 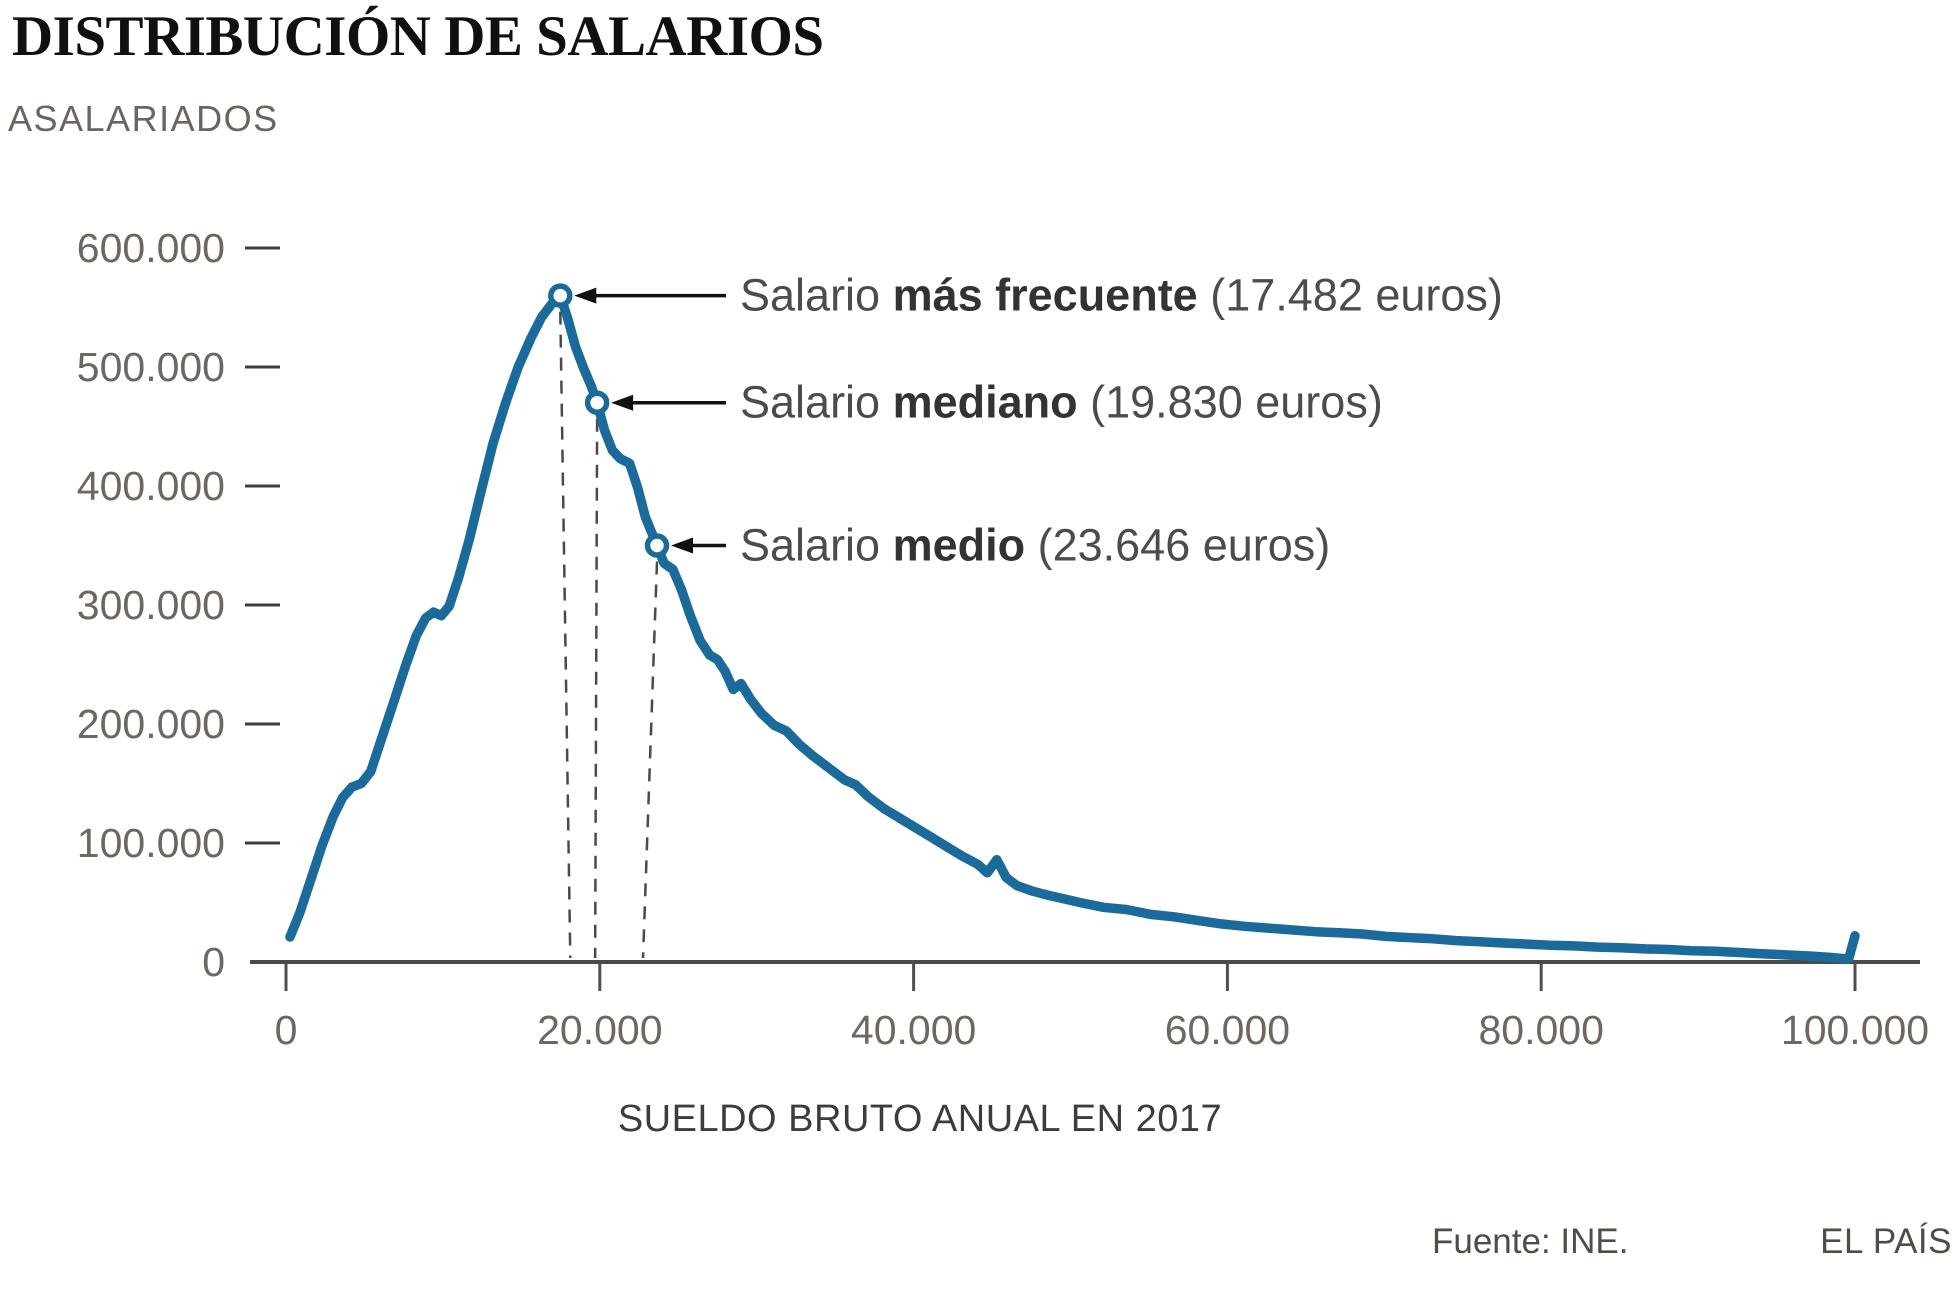 I want to click on annotation-keyword: mediano, so click(x=985, y=402).